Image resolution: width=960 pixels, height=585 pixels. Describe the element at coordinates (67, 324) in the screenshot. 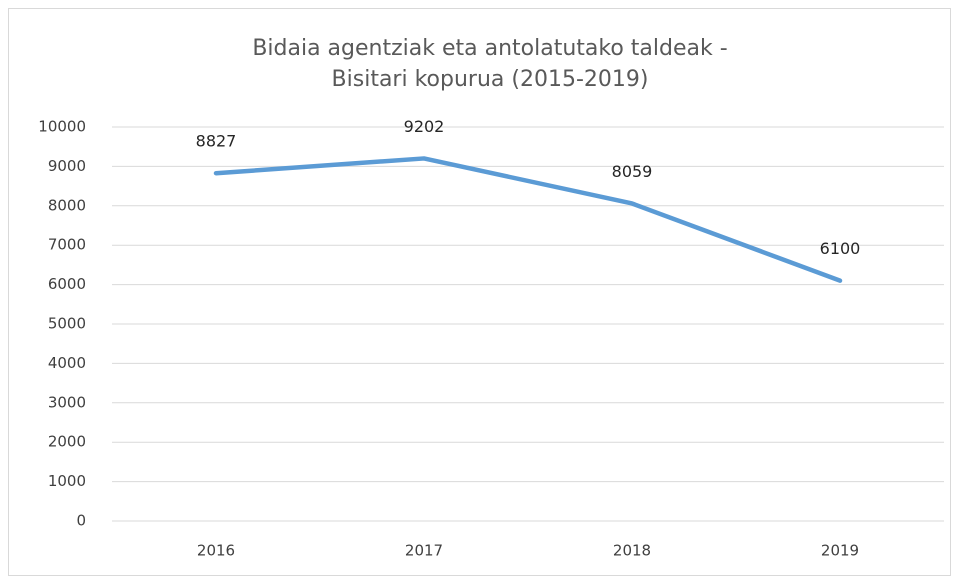

I see `y-tick-label: 5000` at that location.